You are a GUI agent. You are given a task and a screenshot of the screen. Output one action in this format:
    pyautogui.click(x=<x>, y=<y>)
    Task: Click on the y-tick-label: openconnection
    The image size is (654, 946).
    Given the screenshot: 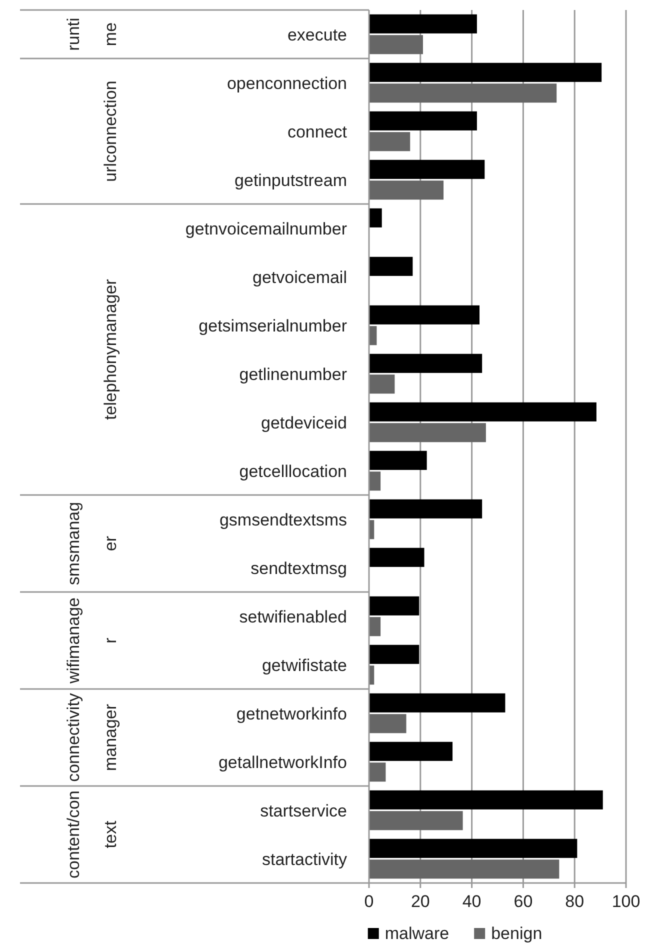 What is the action you would take?
    pyautogui.click(x=286, y=83)
    